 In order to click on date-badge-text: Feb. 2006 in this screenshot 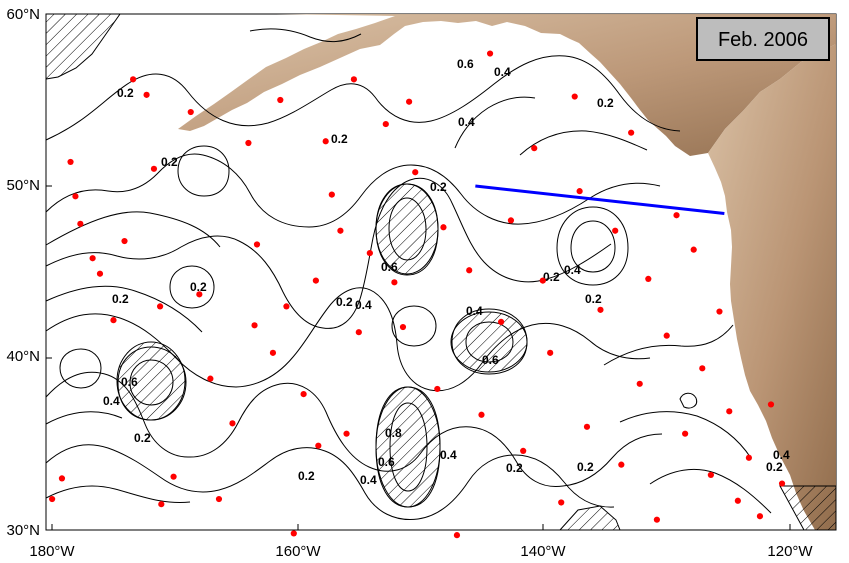, I will do `click(763, 40)`.